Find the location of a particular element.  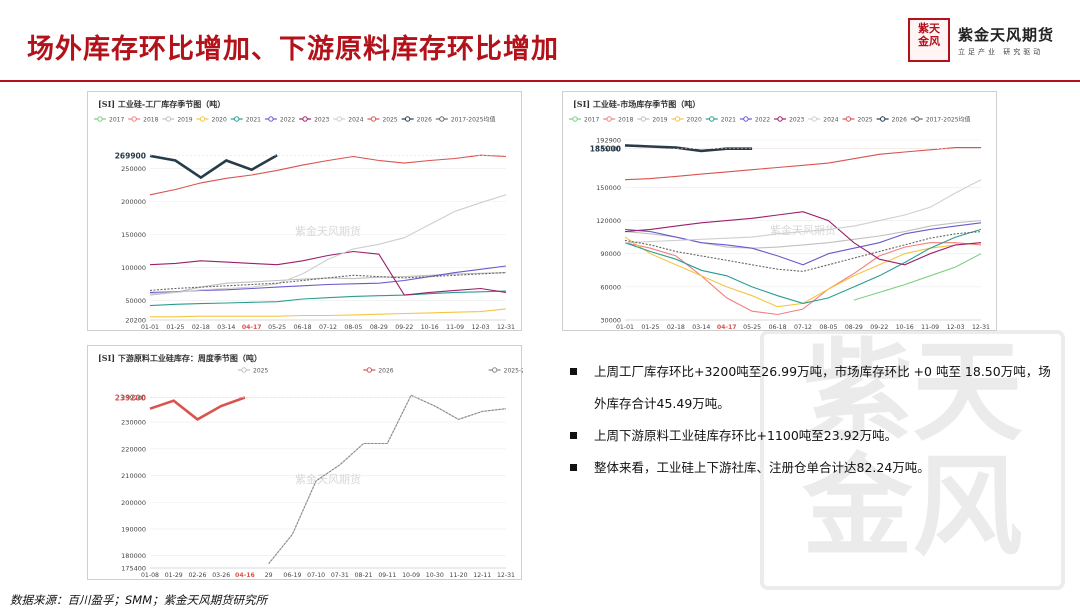

series-line-2019 is located at coordinates (328, 284).